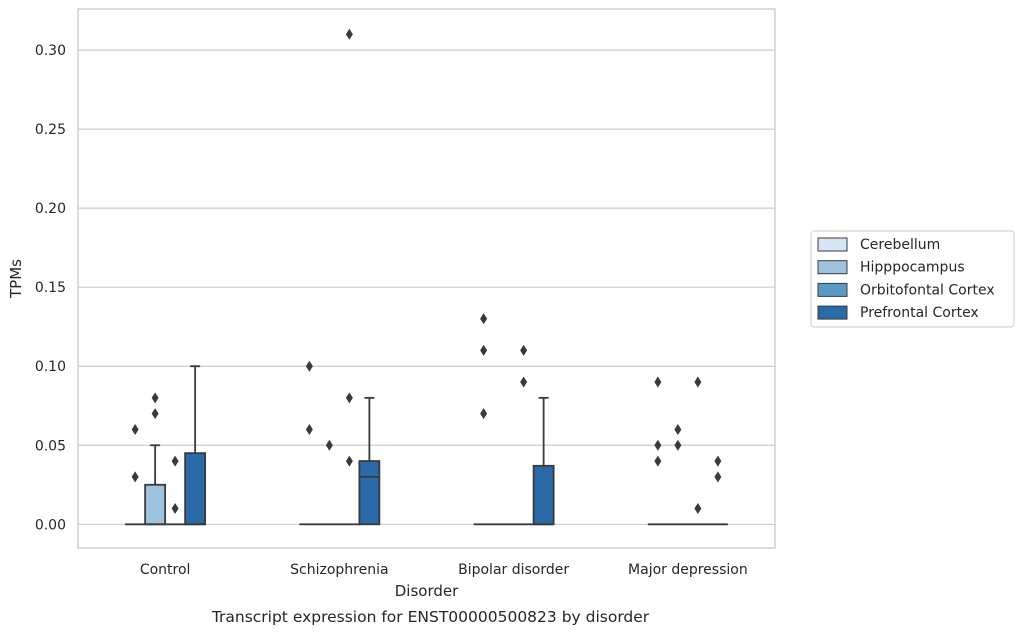 Image resolution: width=1023 pixels, height=634 pixels. I want to click on box-series, so click(426, 445).